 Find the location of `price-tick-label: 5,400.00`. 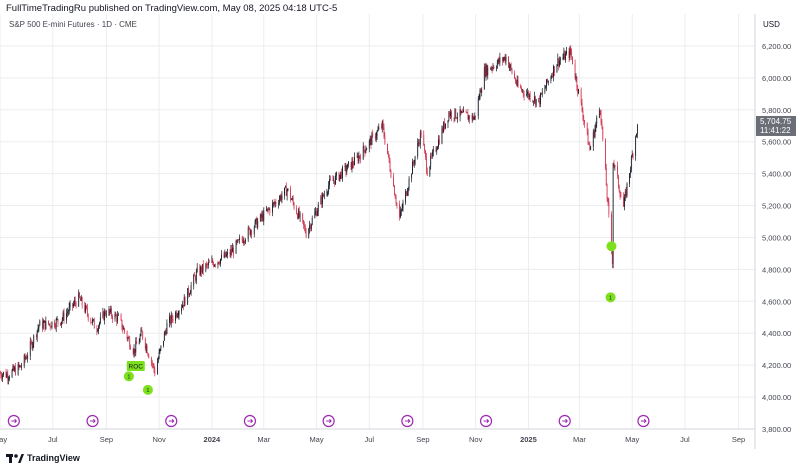

price-tick-label: 5,400.00 is located at coordinates (776, 174).